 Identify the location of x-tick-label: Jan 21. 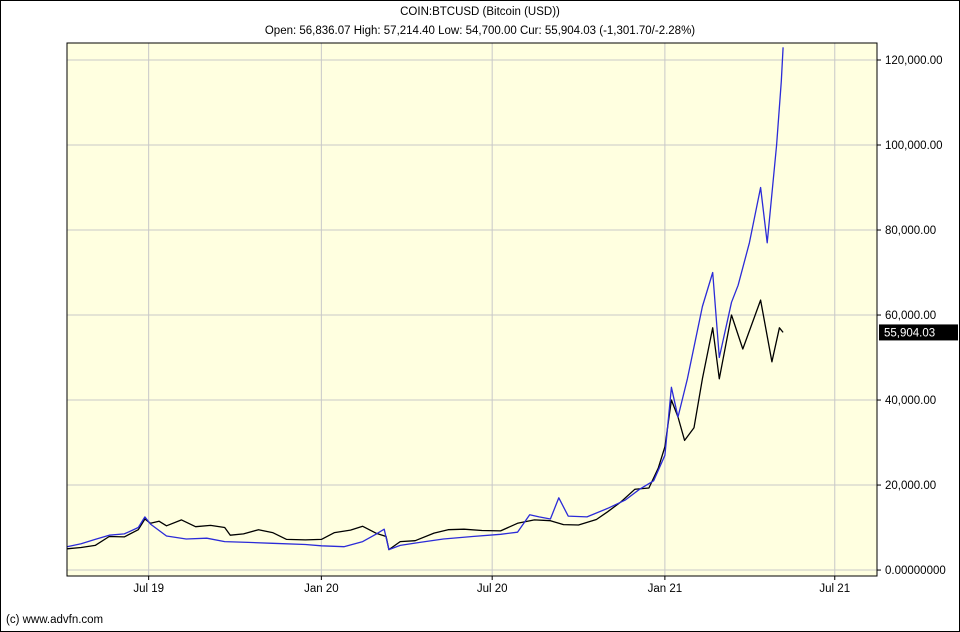
(665, 589).